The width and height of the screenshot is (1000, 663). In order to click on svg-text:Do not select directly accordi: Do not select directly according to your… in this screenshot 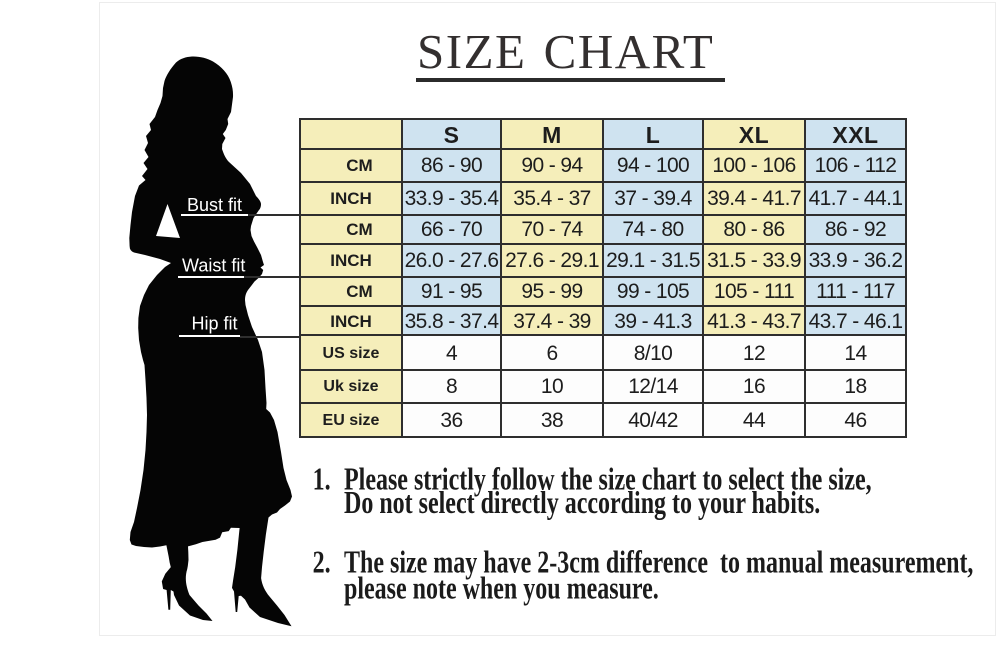, I will do `click(582, 503)`.